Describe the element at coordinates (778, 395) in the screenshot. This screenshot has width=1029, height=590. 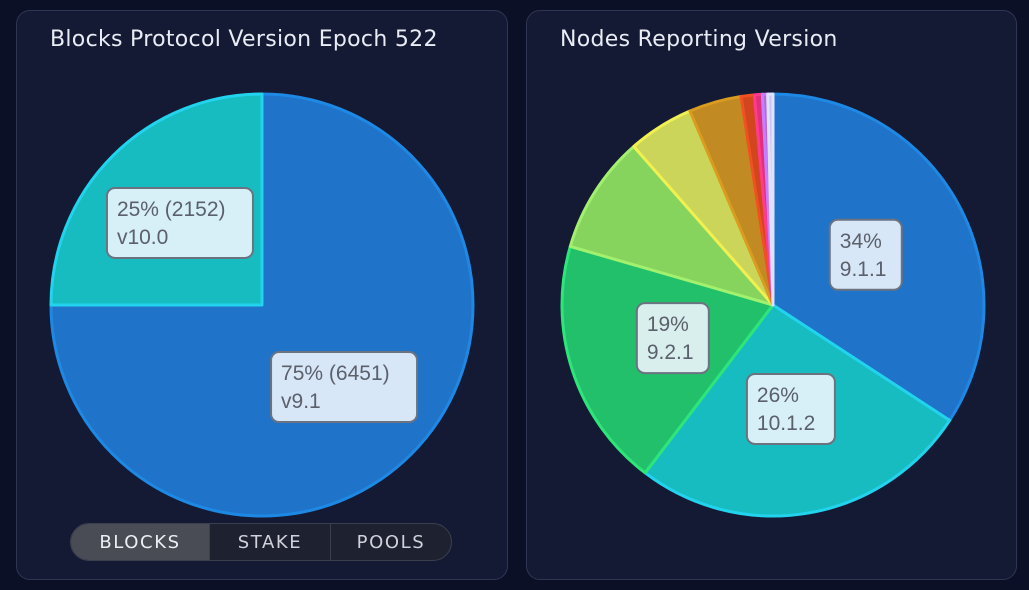
I see `slice-value-label: 26%` at that location.